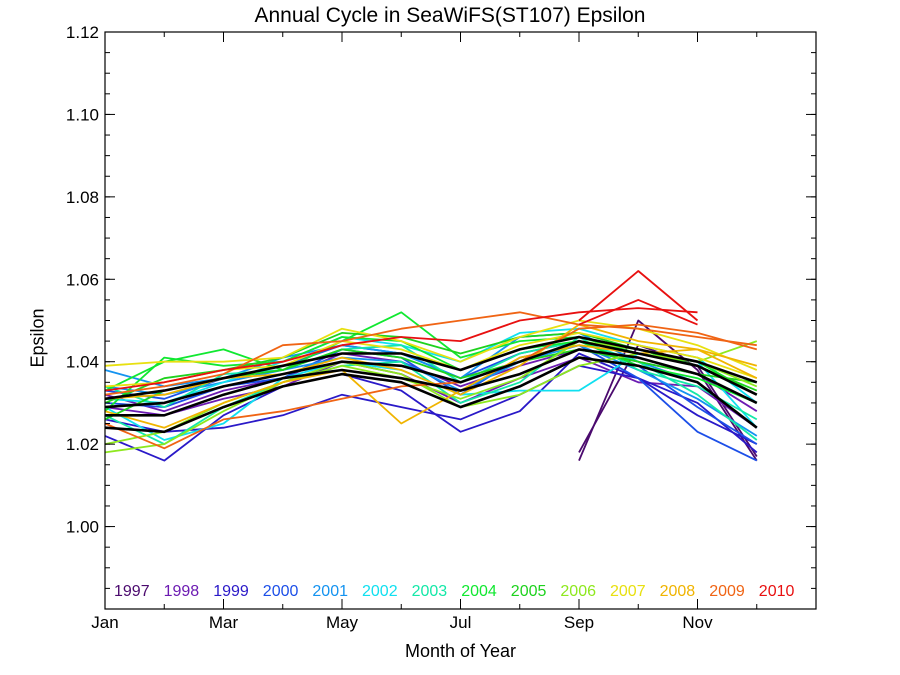 This screenshot has height=675, width=900. What do you see at coordinates (231, 591) in the screenshot?
I see `legend-entry-1999: 1999` at bounding box center [231, 591].